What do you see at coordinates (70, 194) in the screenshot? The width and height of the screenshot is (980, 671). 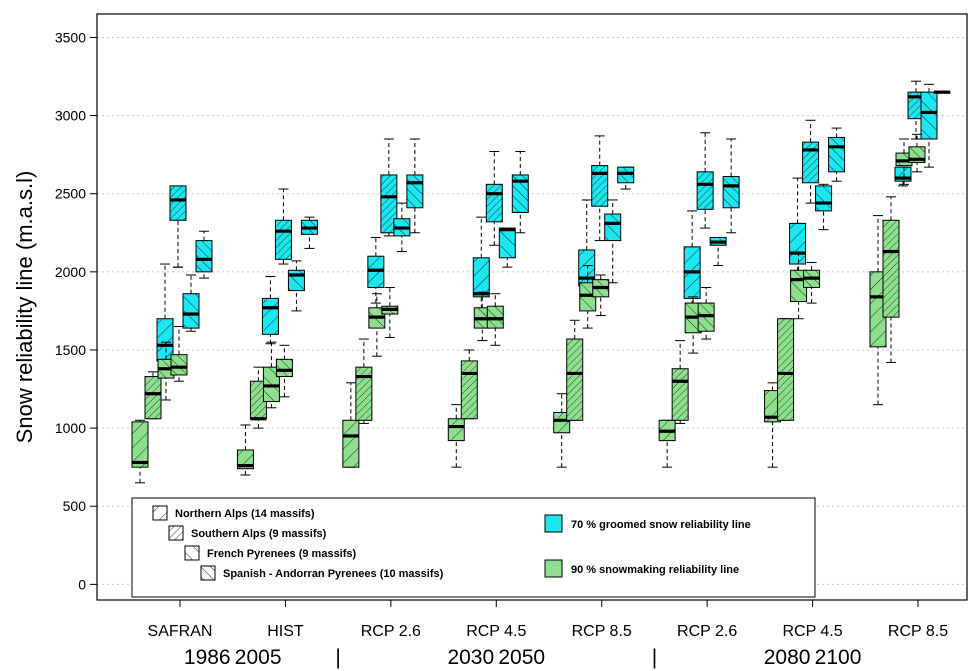 I see `y-tick-label: 2500` at bounding box center [70, 194].